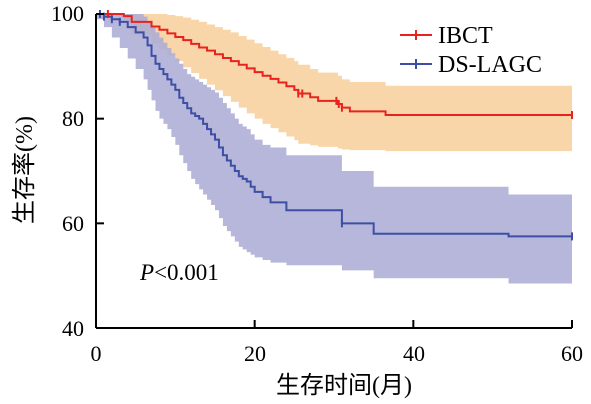 This screenshot has width=591, height=404. I want to click on legend: IBCT DS-LAGC, so click(471, 50).